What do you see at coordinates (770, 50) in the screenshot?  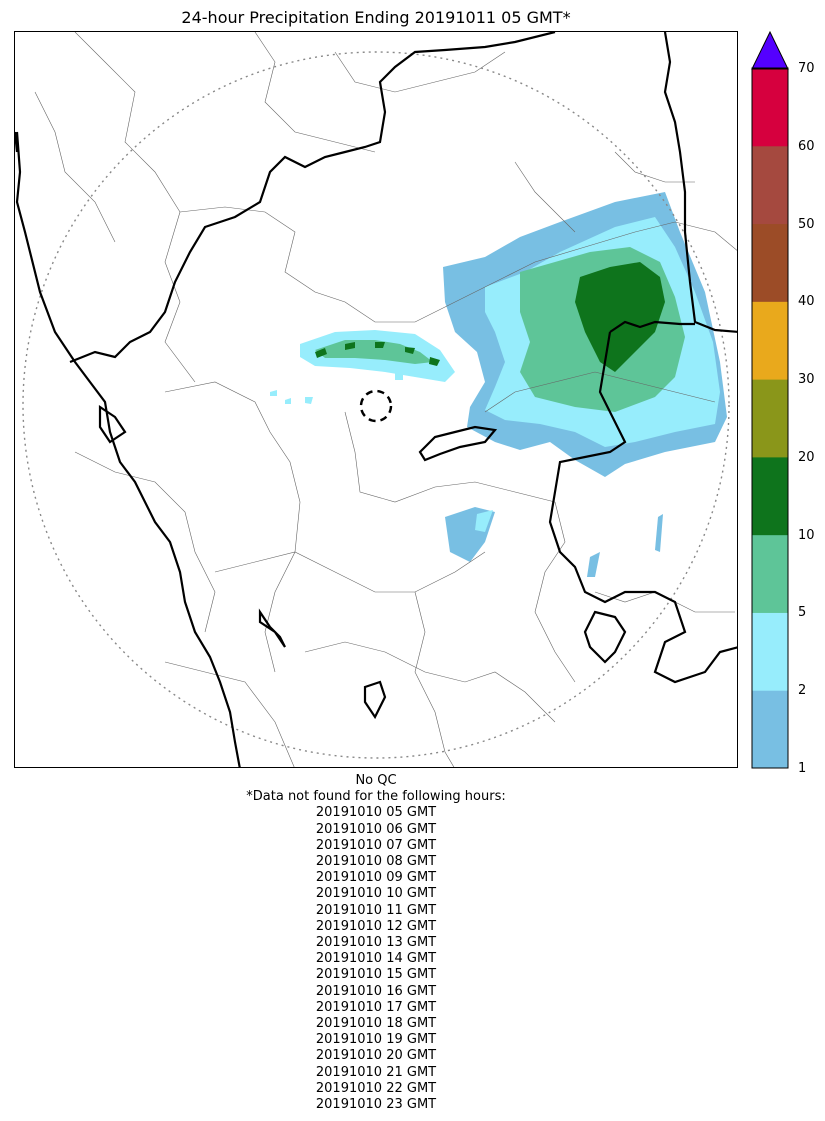 I see `colorbar-extend-triangle` at bounding box center [770, 50].